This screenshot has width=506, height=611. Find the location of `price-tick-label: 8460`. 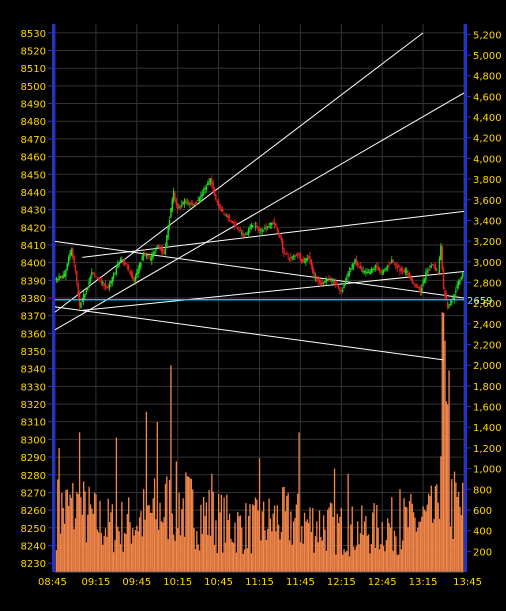

price-tick-label: 8460 is located at coordinates (33, 158).